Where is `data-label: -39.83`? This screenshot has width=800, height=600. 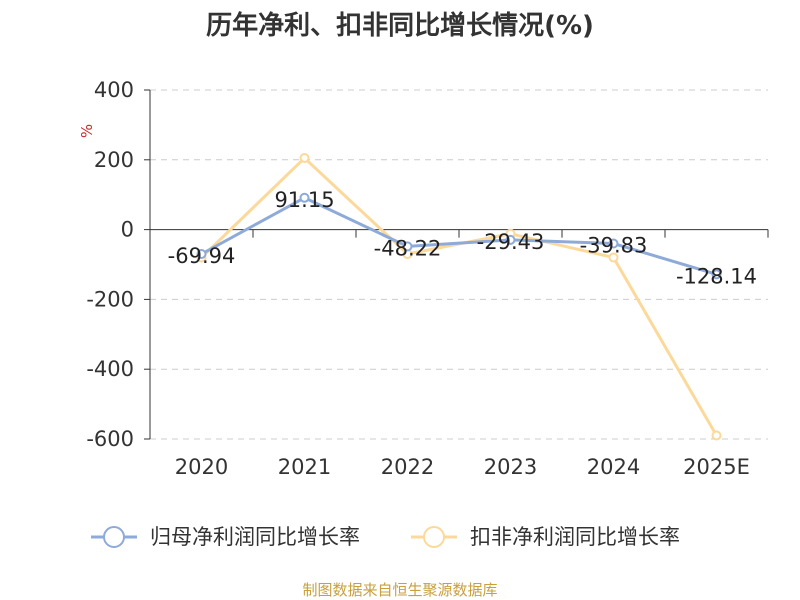
data-label: -39.83 is located at coordinates (614, 246).